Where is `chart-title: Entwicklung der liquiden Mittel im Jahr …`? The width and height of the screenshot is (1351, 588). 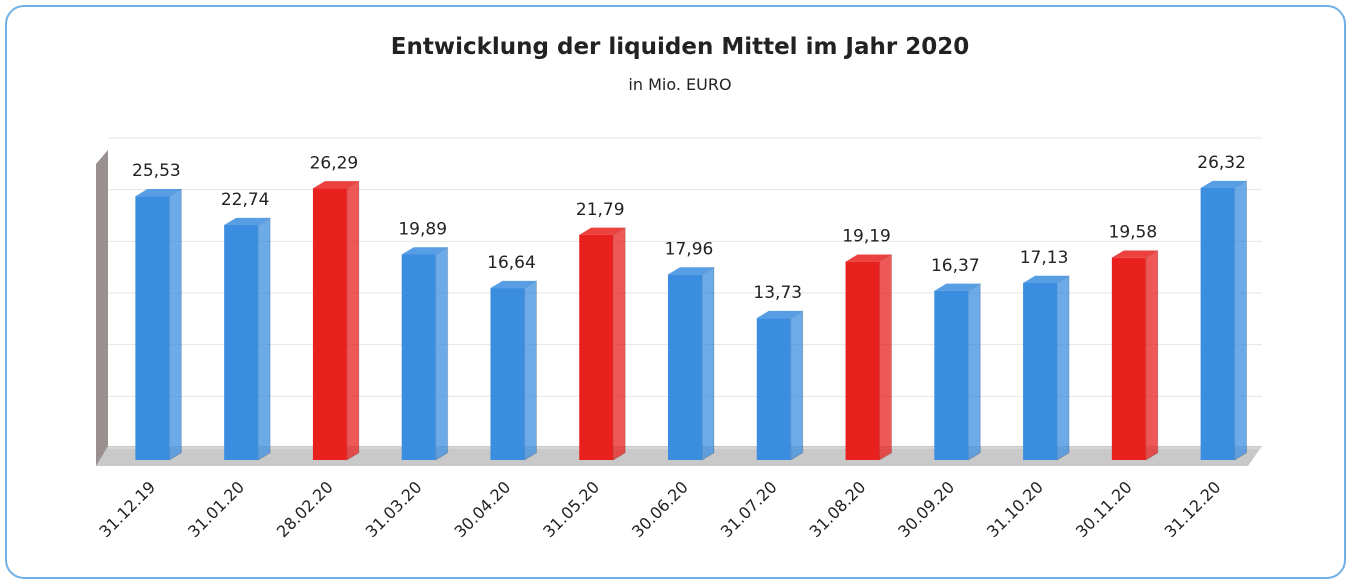
chart-title: Entwicklung der liquiden Mittel im Jahr … is located at coordinates (680, 47).